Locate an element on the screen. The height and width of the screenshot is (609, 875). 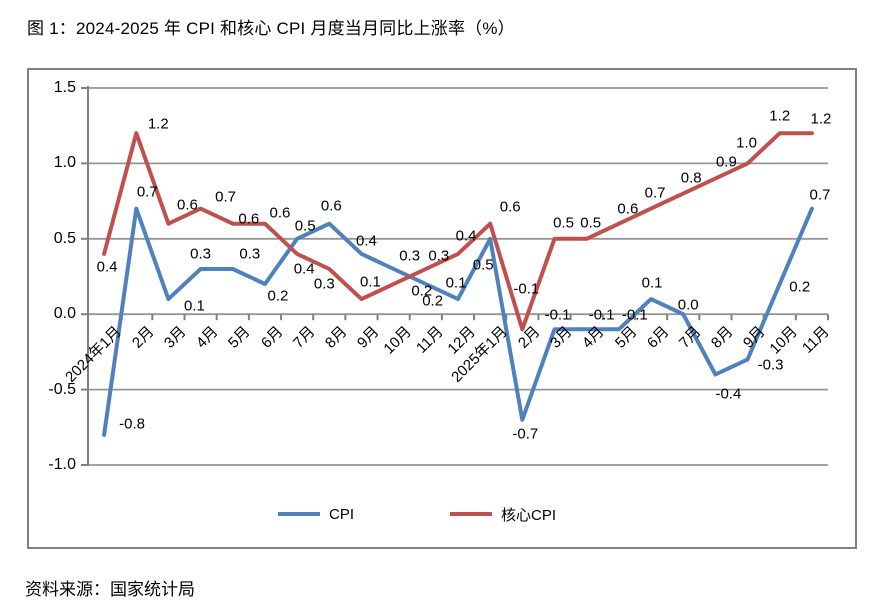
source-note: 资料来源：国家统计局 is located at coordinates (110, 589).